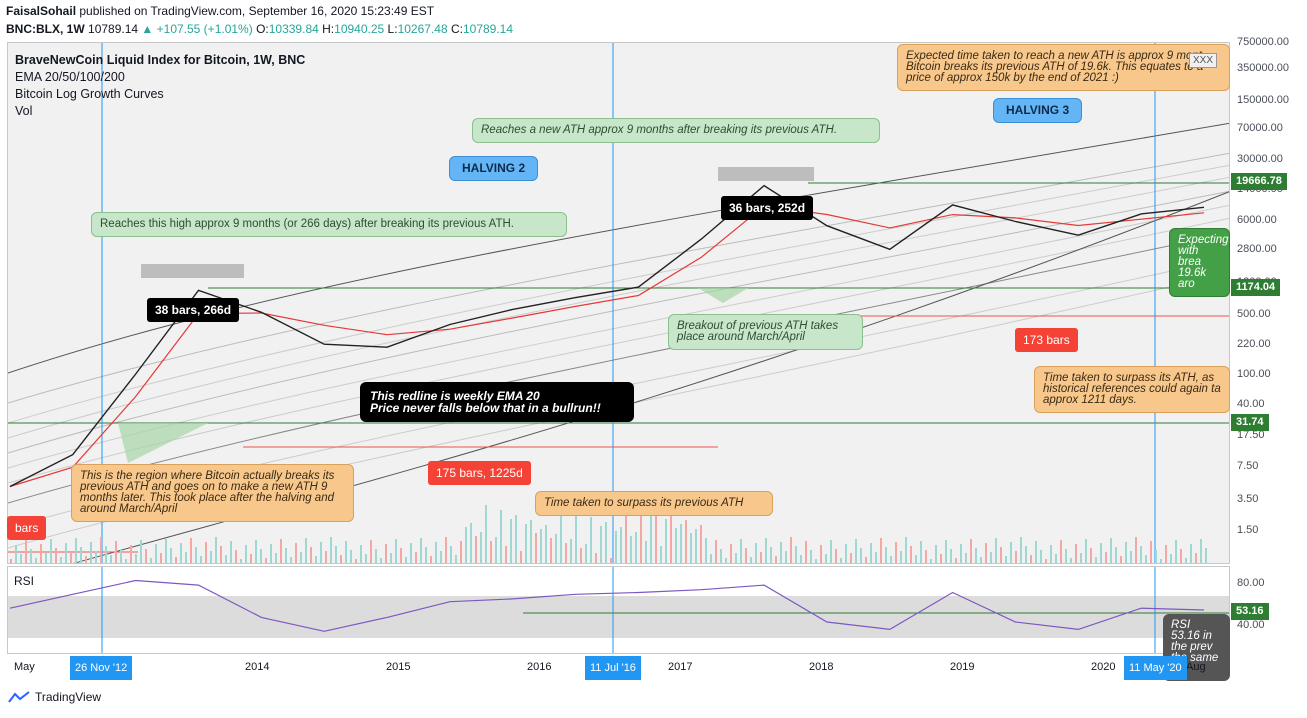 The height and width of the screenshot is (718, 1307). I want to click on expecting-note: Expecting with brea 19.6k aro, so click(1199, 262).